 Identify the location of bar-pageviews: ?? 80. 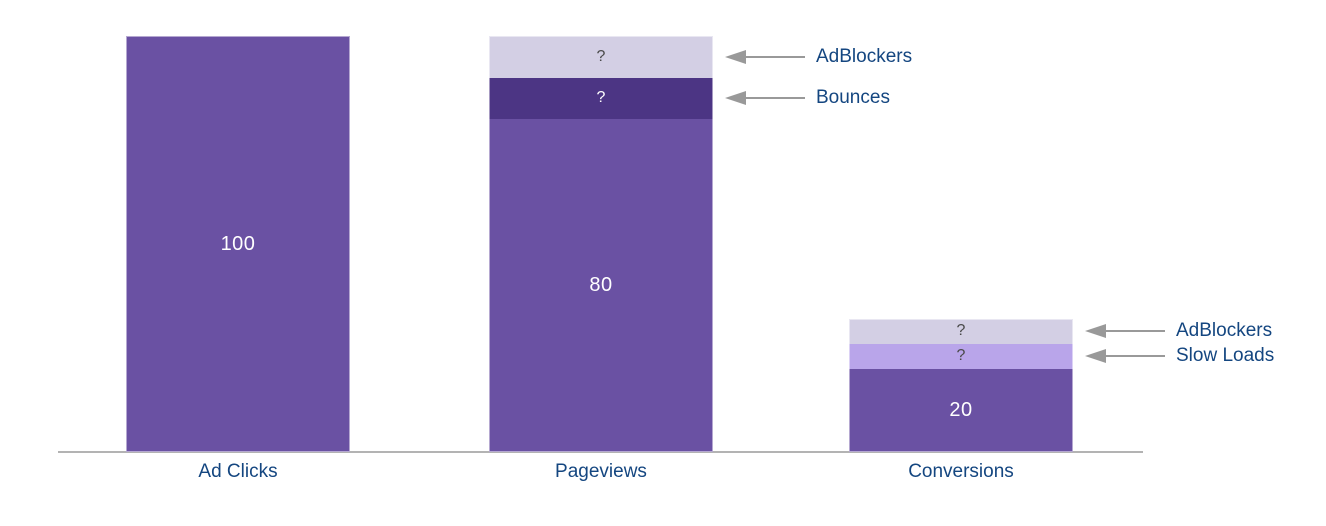
(601, 244).